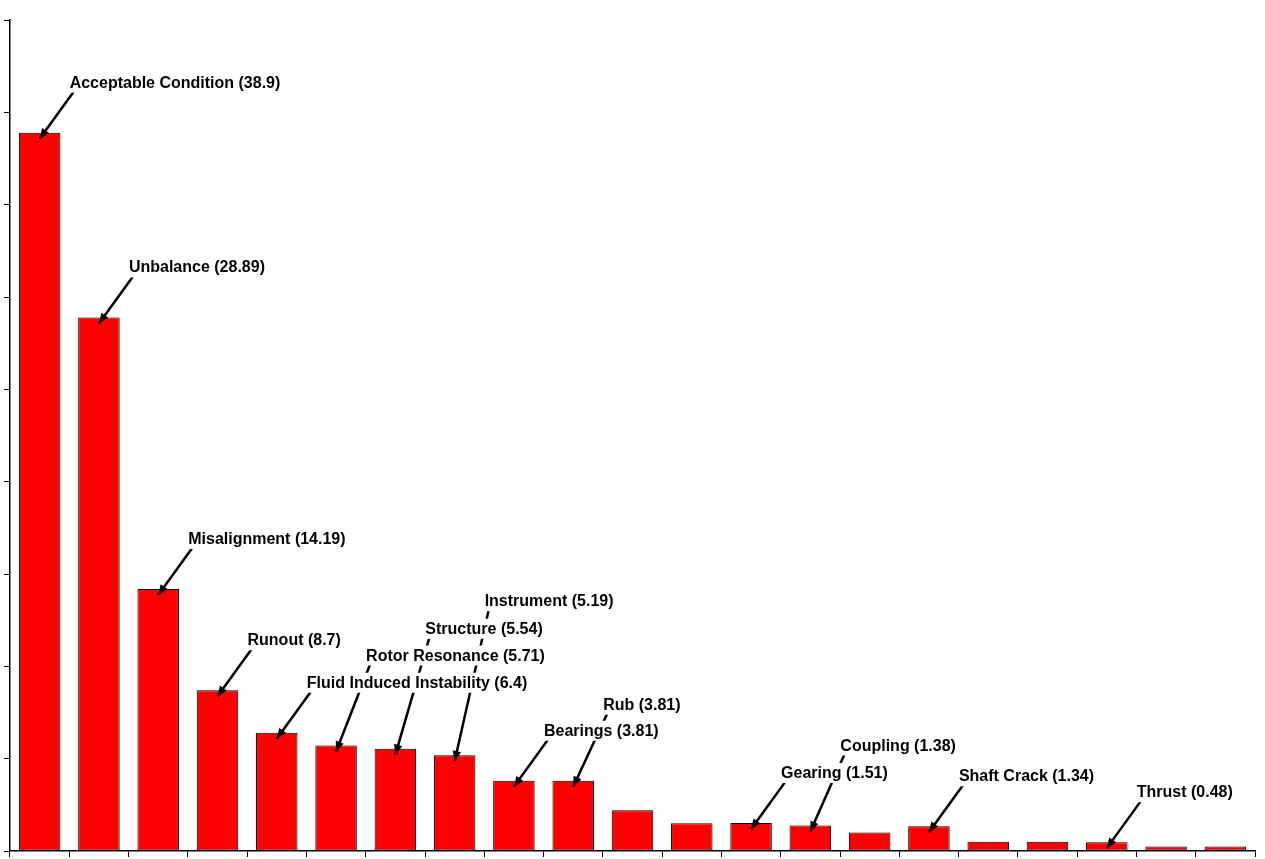  What do you see at coordinates (175, 82) in the screenshot?
I see `data-label: Acceptable Condition (38.9)` at bounding box center [175, 82].